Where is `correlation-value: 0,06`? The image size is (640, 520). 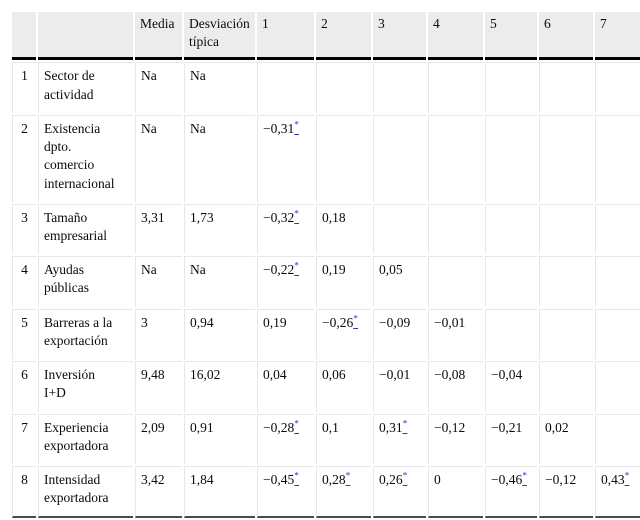
correlation-value: 0,06 is located at coordinates (334, 375).